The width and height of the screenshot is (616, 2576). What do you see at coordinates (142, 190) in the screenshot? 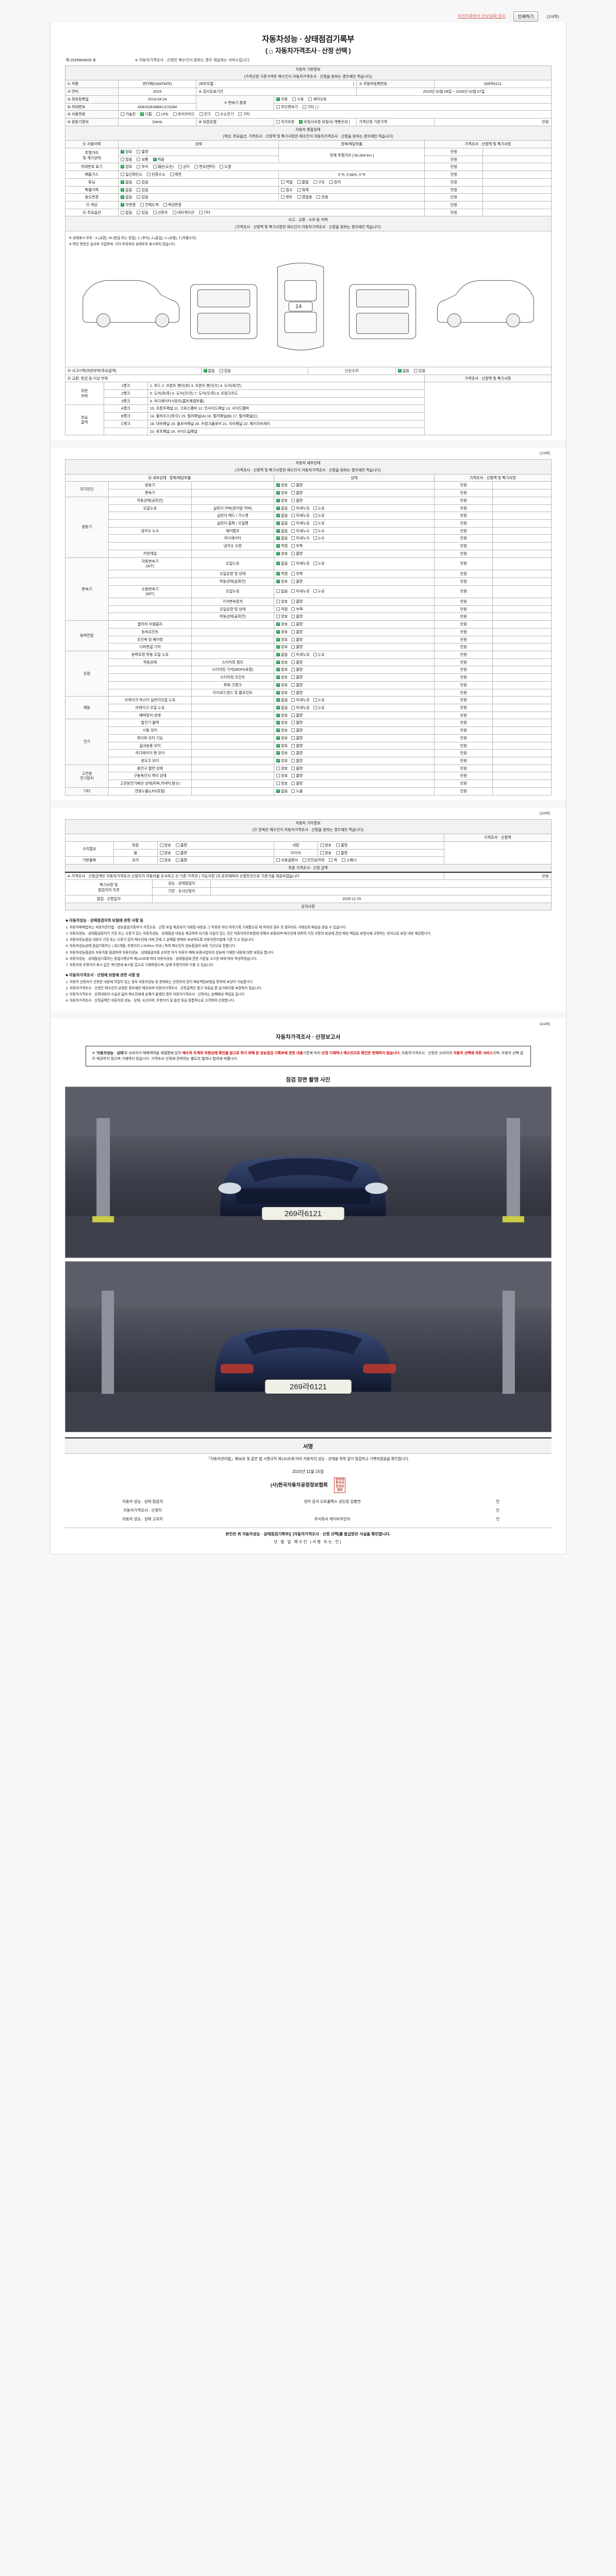
I see `special-yes: 있음` at bounding box center [142, 190].